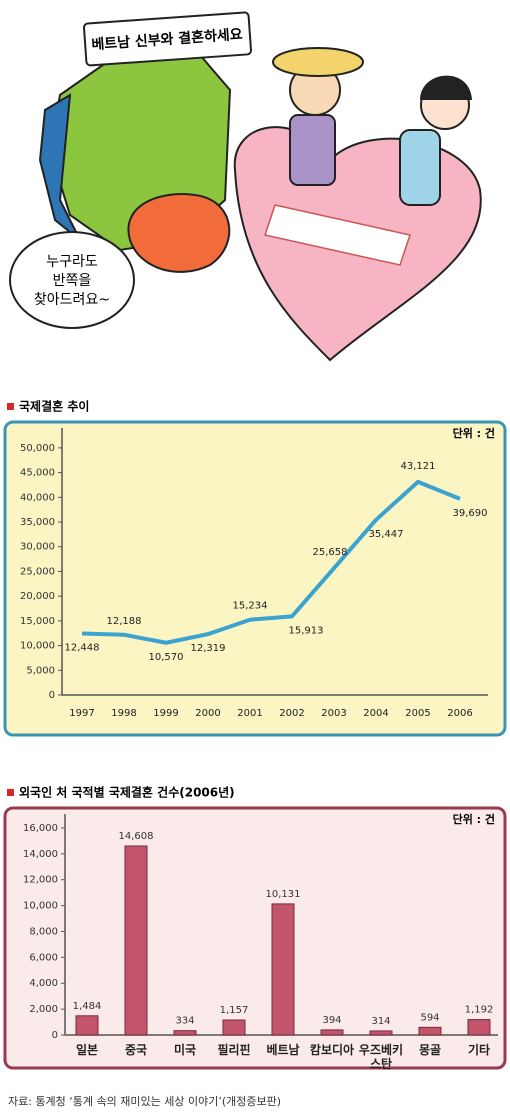 The height and width of the screenshot is (1118, 510). Describe the element at coordinates (123, 713) in the screenshot. I see `x-tick-label: 1998` at that location.